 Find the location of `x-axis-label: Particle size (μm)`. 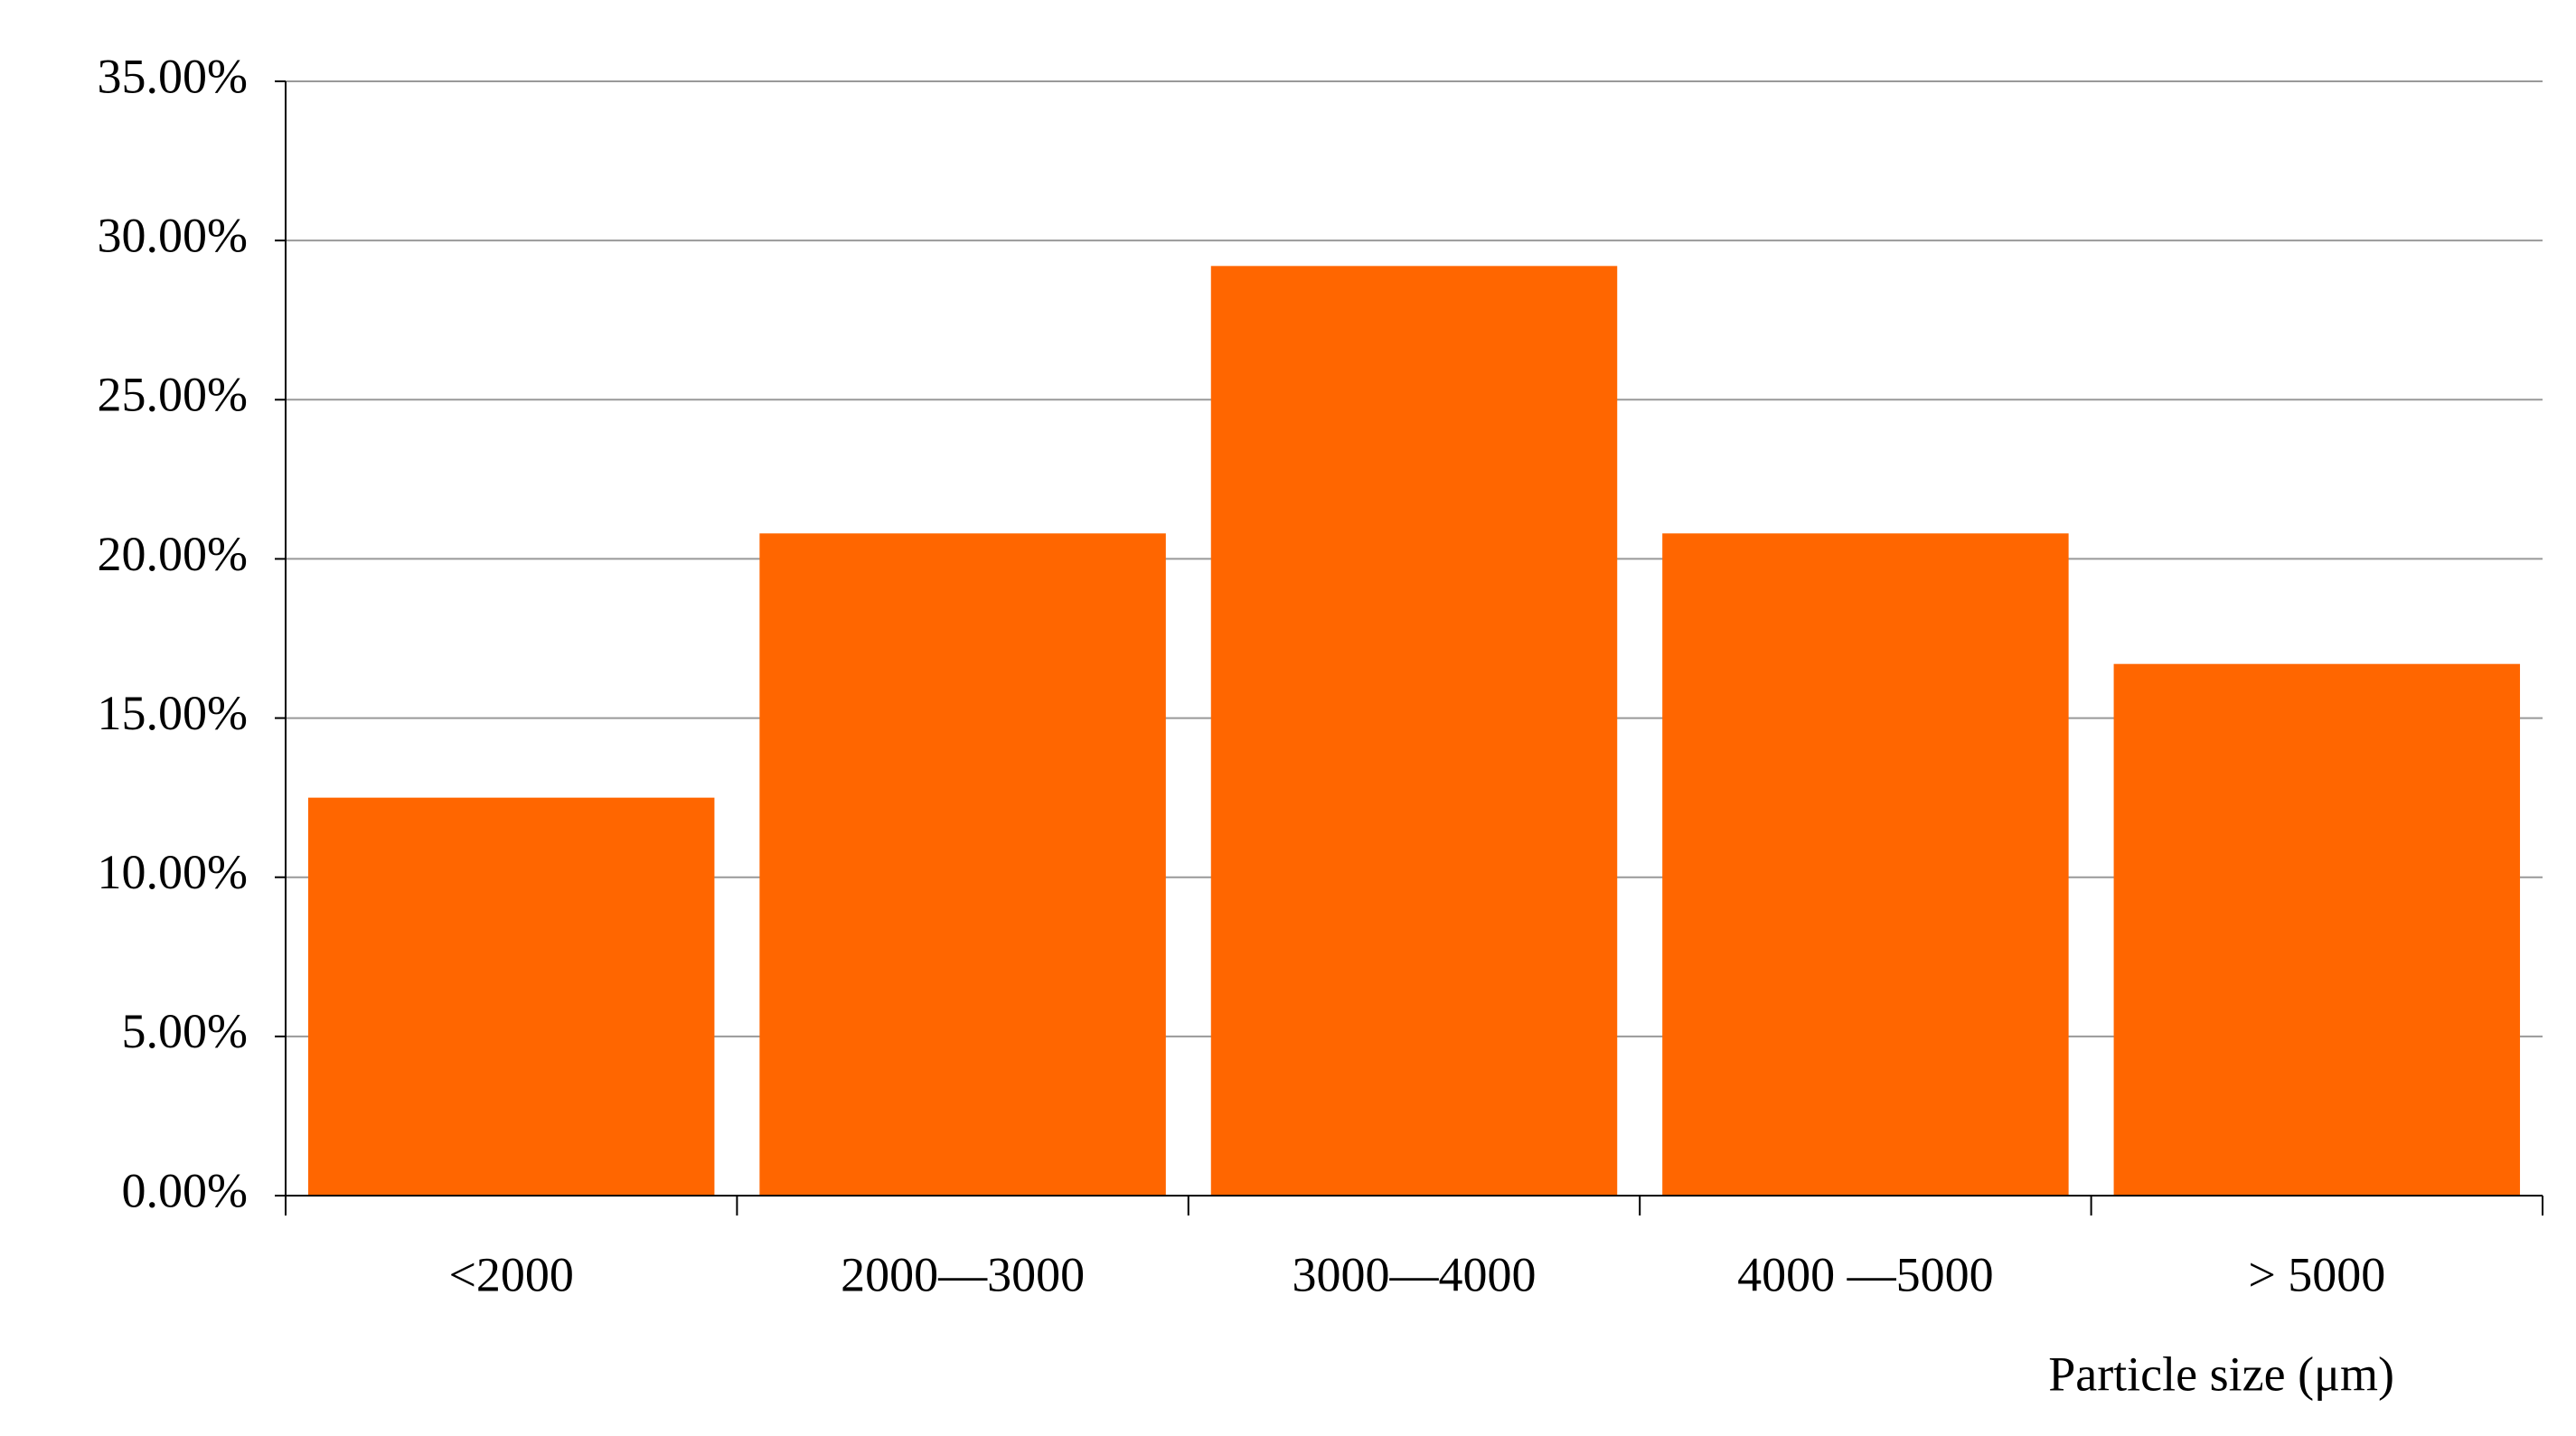

x-axis-label: Particle size (μm) is located at coordinates (2221, 1374).